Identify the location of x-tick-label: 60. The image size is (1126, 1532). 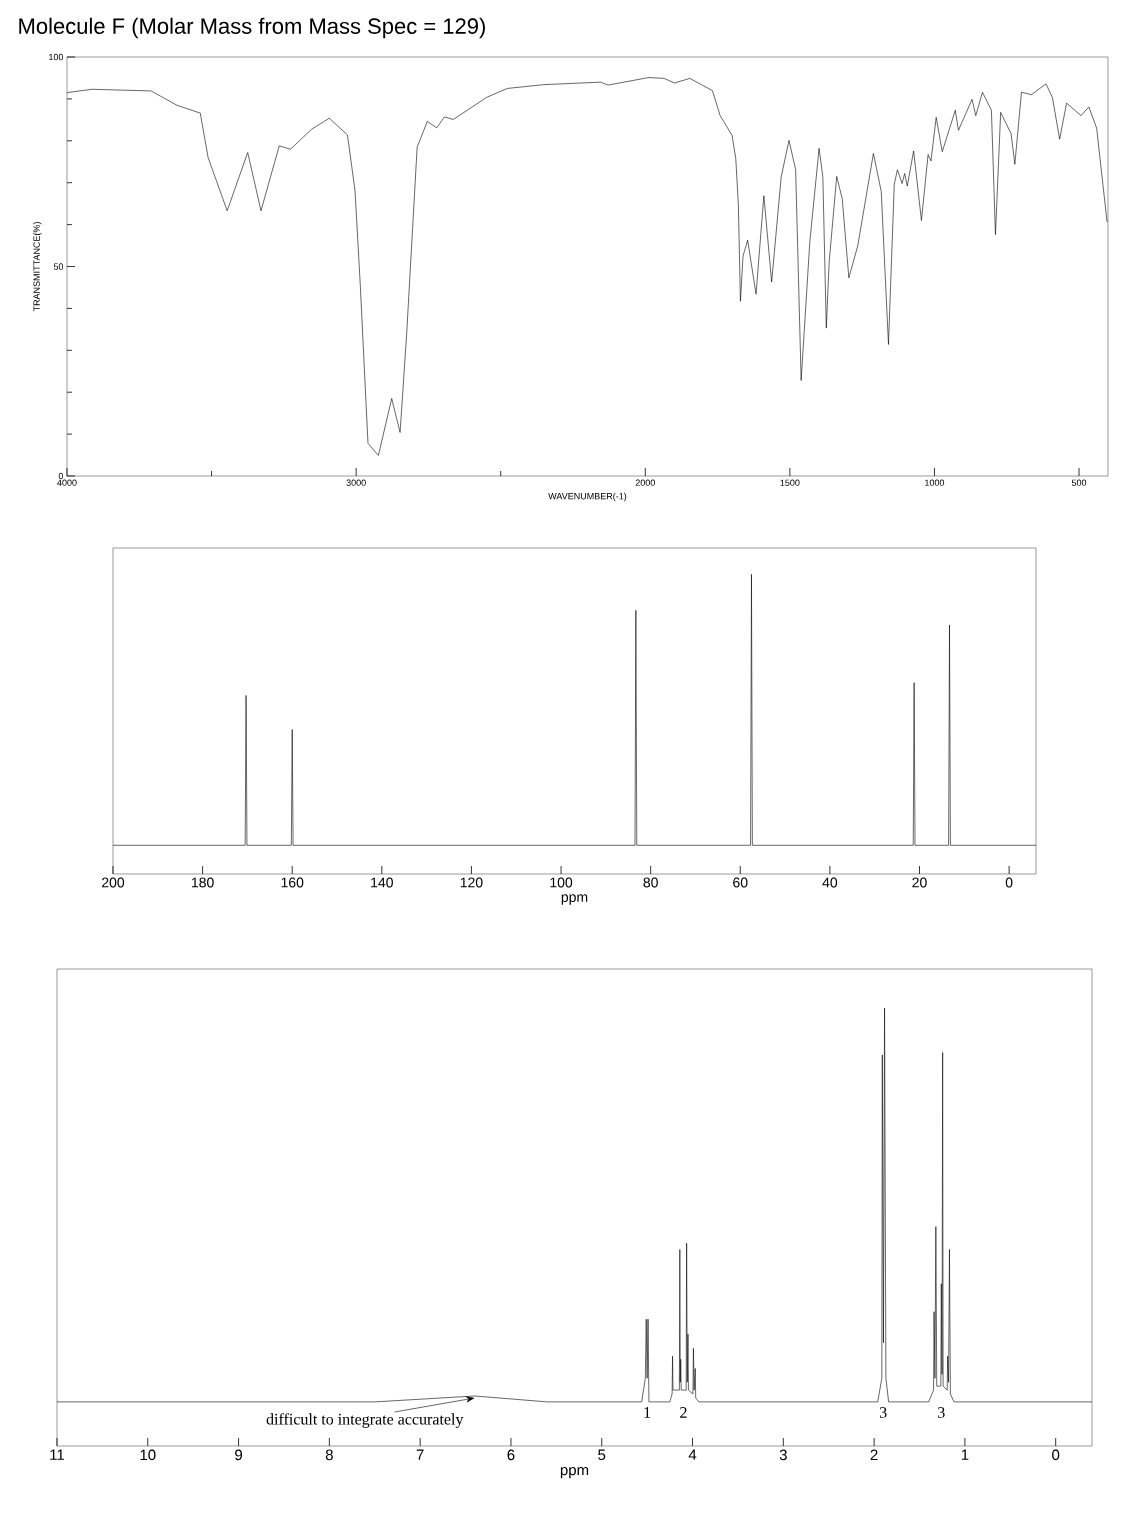
(740, 882).